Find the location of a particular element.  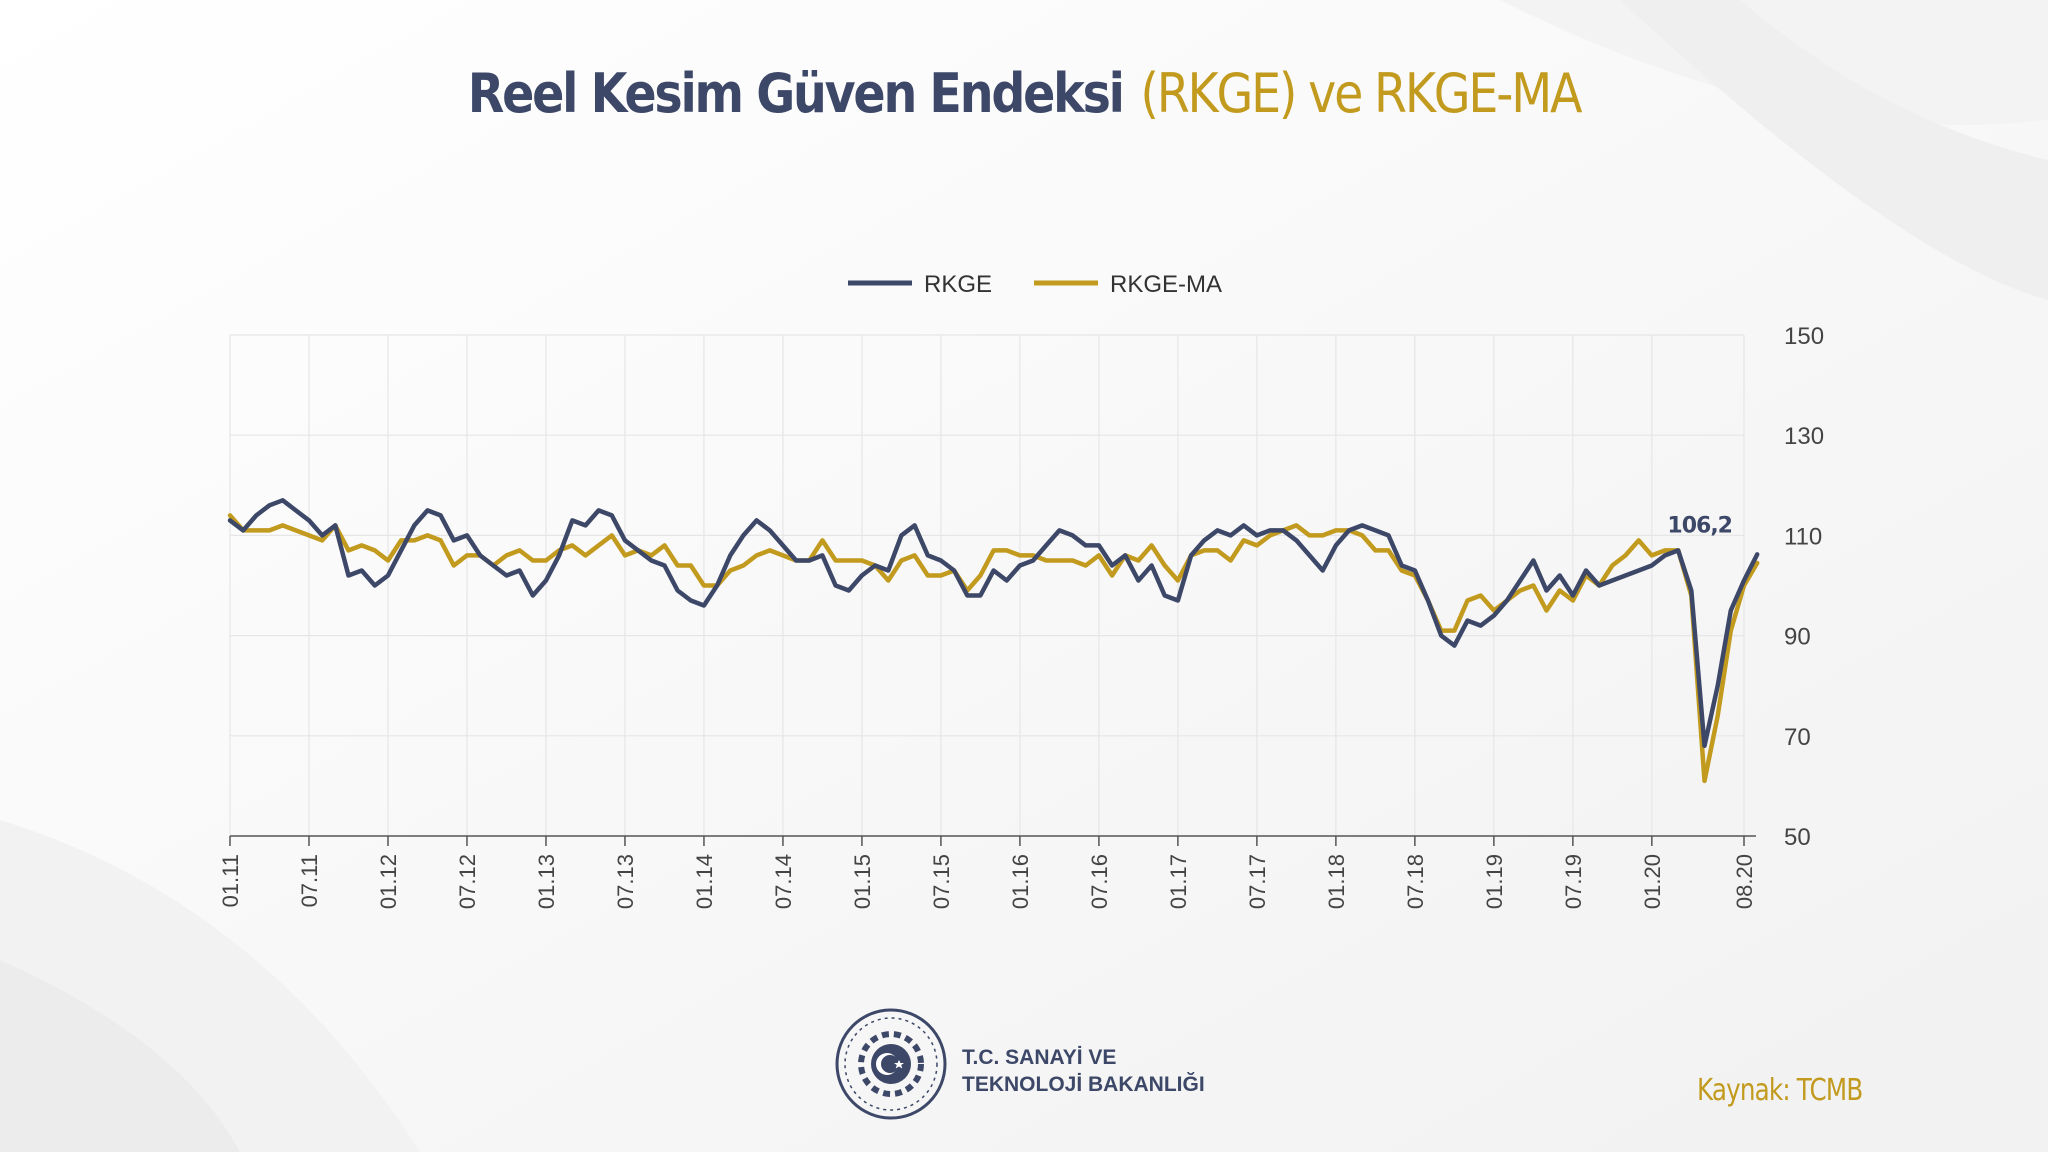

x-tick-label: 07.19 is located at coordinates (1573, 881).